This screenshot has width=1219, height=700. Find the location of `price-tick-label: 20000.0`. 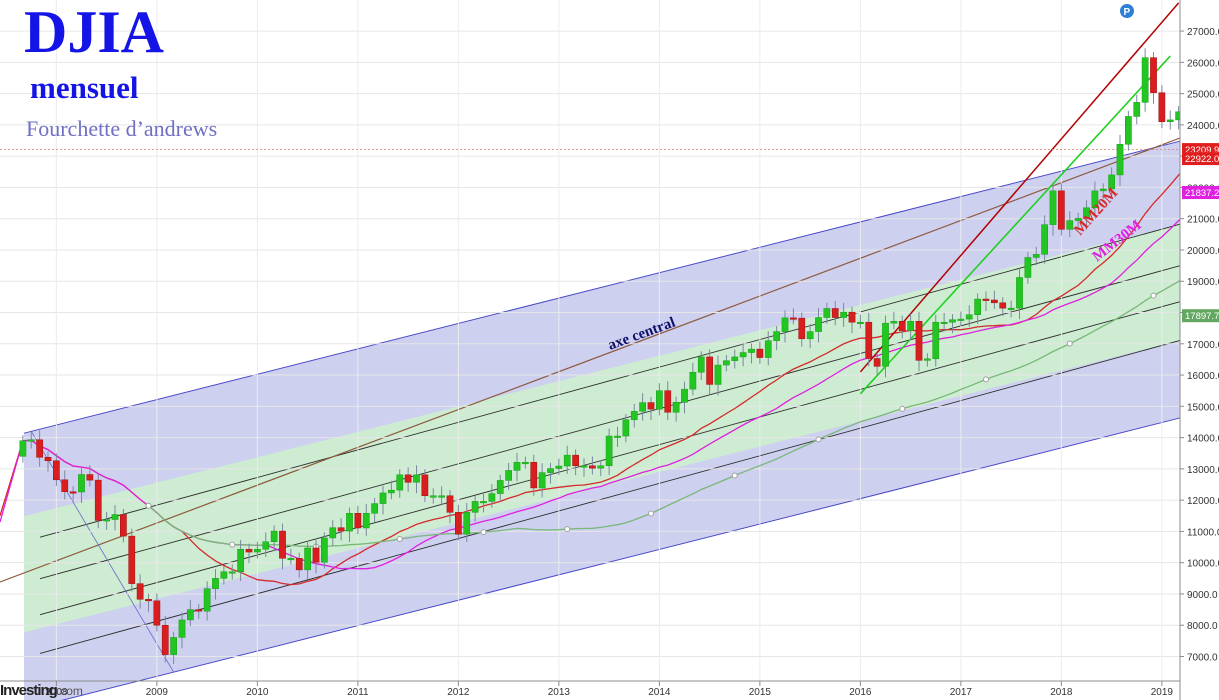

price-tick-label: 20000.0 is located at coordinates (1203, 251).